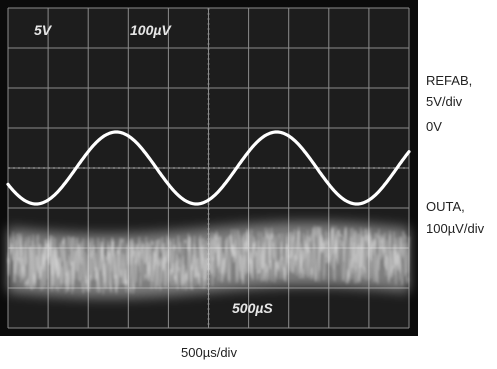 This screenshot has width=497, height=369. I want to click on ch1-scale-readout: 5V, so click(43, 30).